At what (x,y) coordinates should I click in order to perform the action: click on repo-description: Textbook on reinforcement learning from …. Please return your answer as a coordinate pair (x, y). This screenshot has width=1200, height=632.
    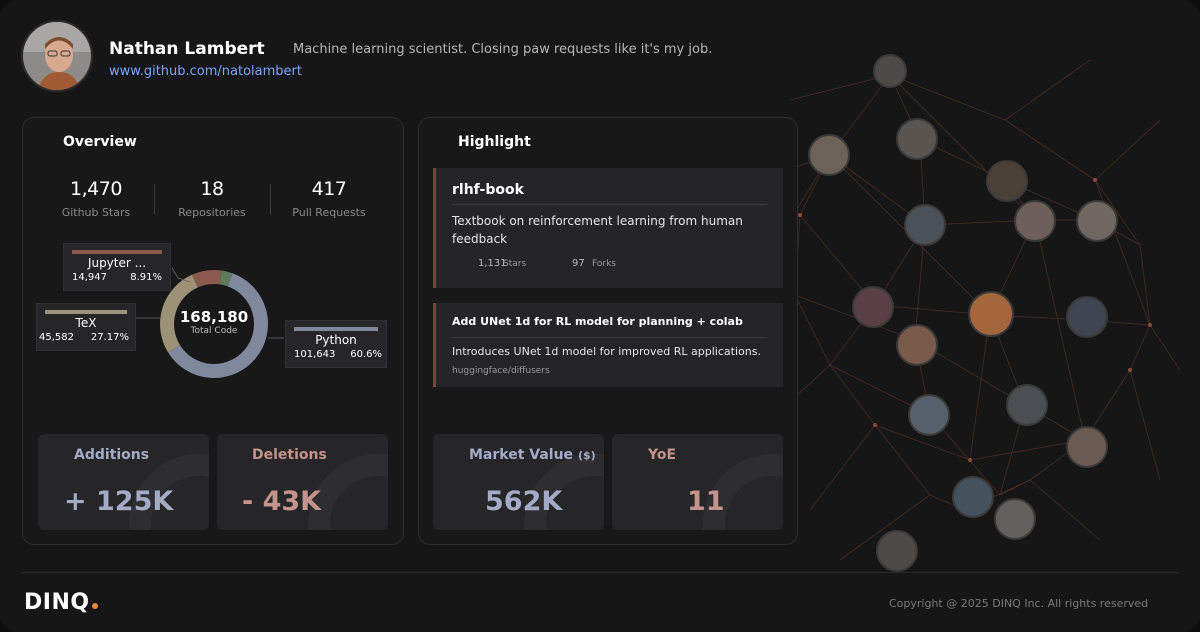
    Looking at the image, I should click on (597, 230).